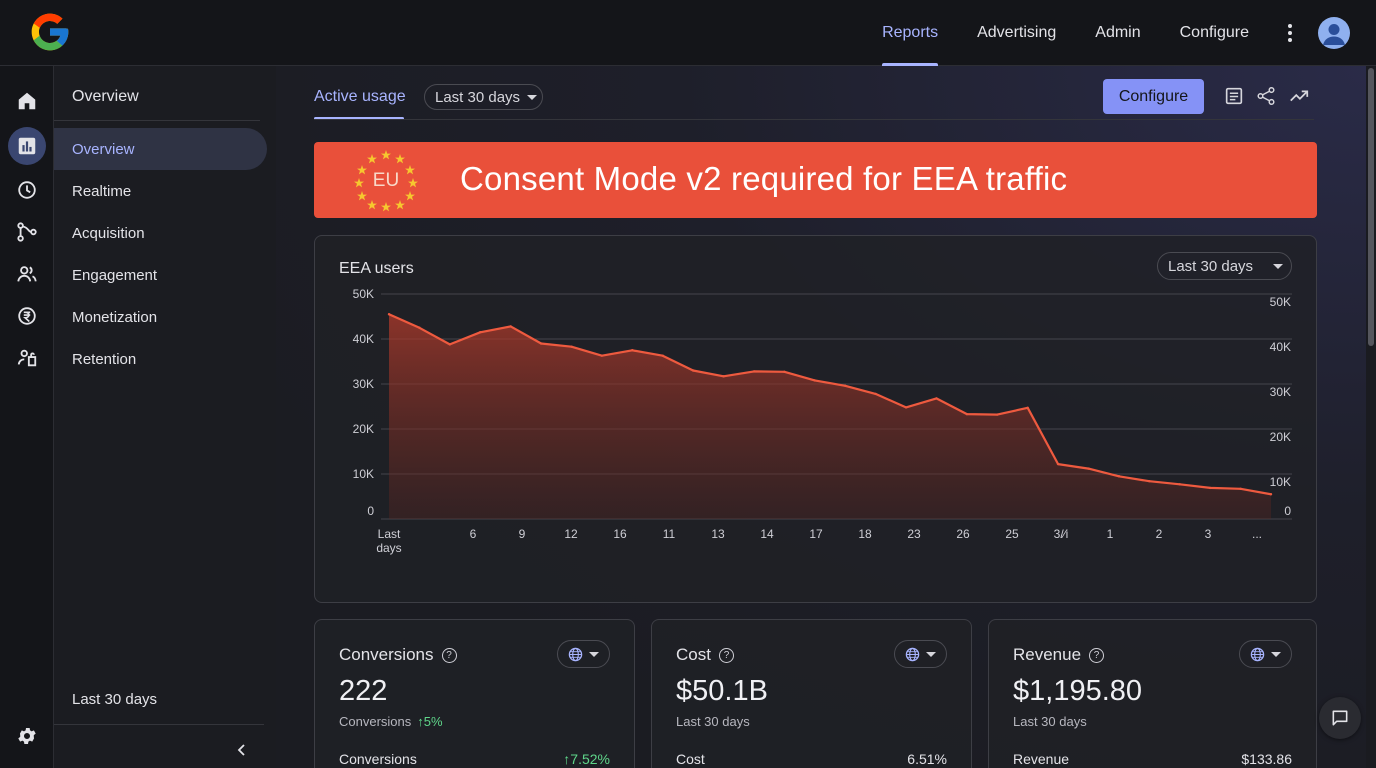  I want to click on y-tick-label-left: 30K, so click(363, 384).